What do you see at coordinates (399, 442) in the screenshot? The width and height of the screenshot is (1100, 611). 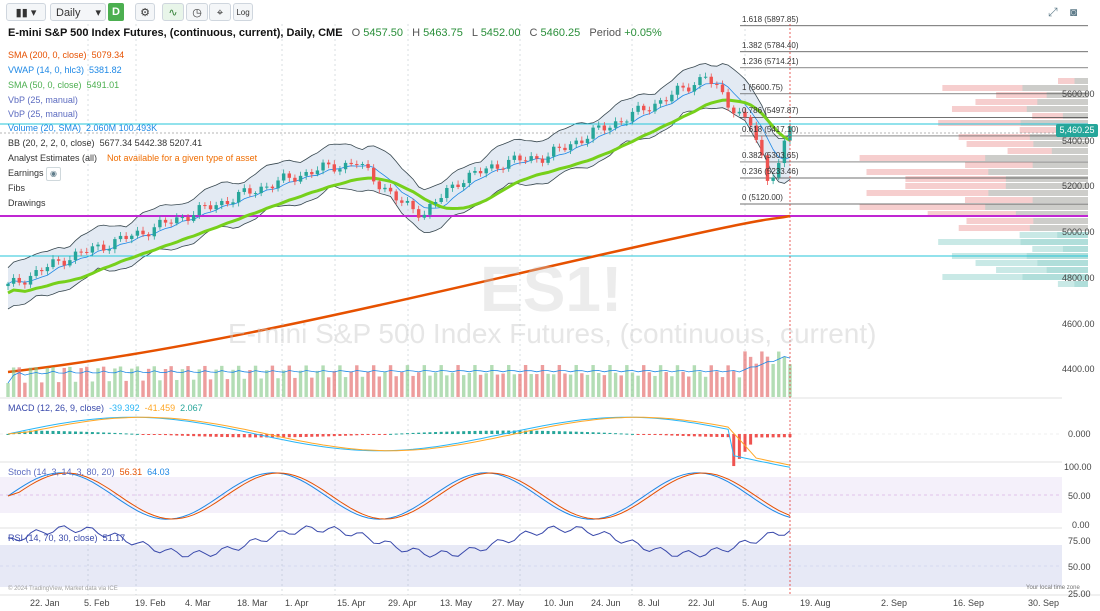 I see `macd-line` at bounding box center [399, 442].